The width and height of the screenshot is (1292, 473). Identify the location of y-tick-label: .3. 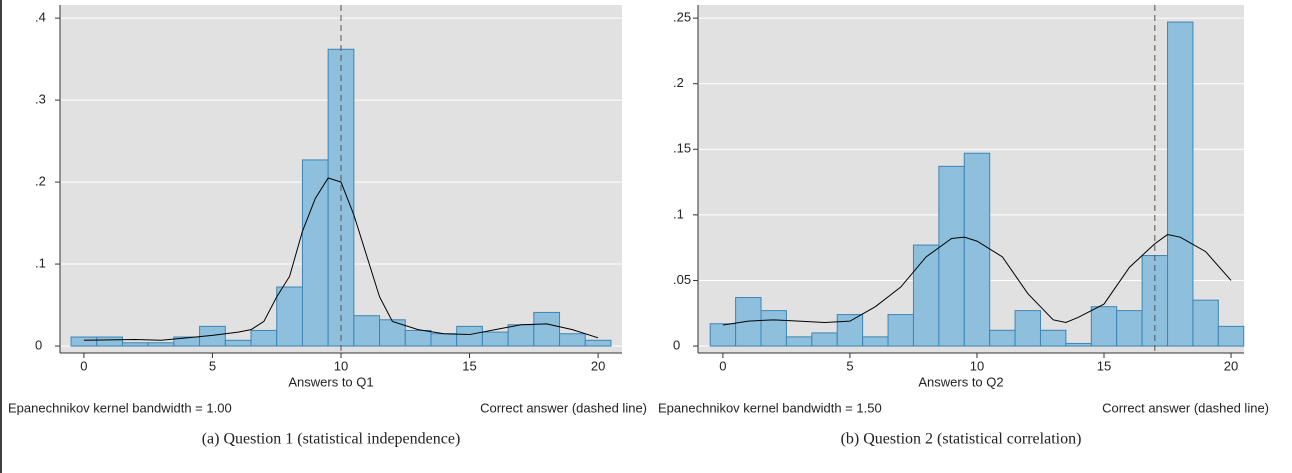
(40, 99).